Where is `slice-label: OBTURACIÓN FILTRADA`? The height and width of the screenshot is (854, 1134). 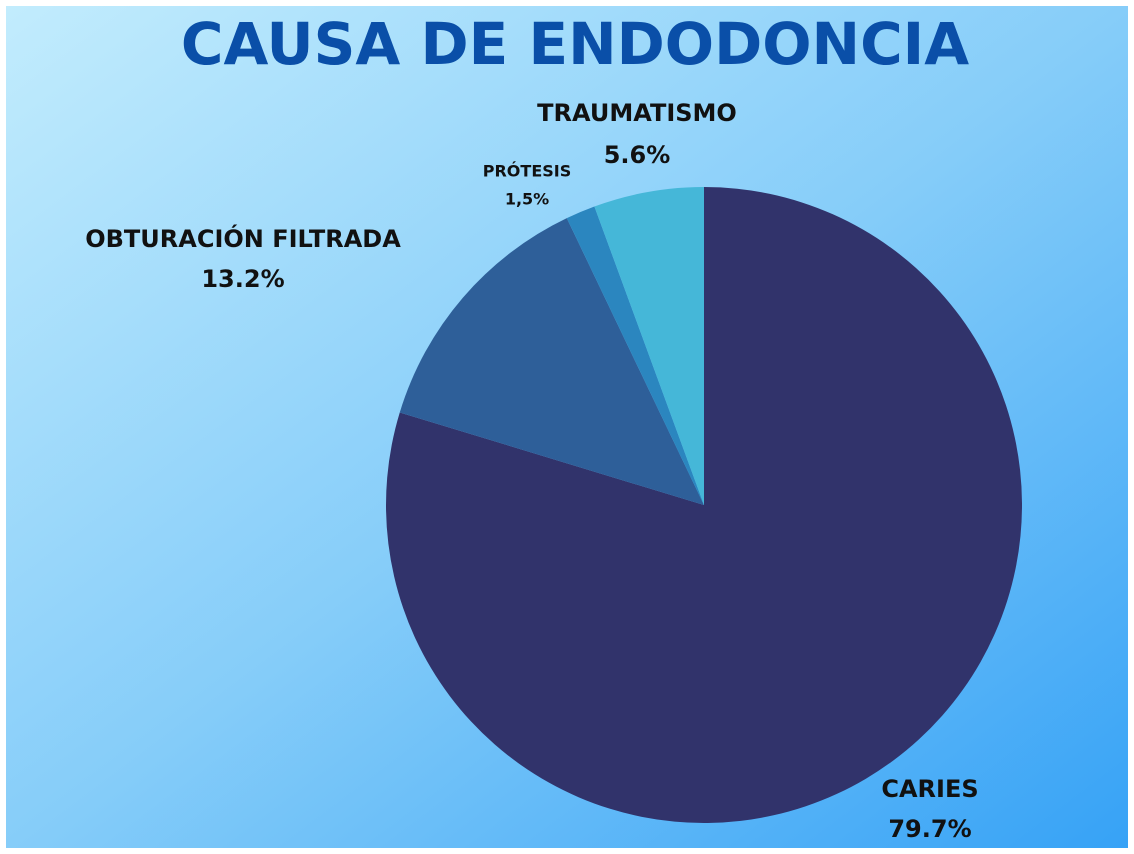
slice-label: OBTURACIÓN FILTRADA is located at coordinates (243, 238).